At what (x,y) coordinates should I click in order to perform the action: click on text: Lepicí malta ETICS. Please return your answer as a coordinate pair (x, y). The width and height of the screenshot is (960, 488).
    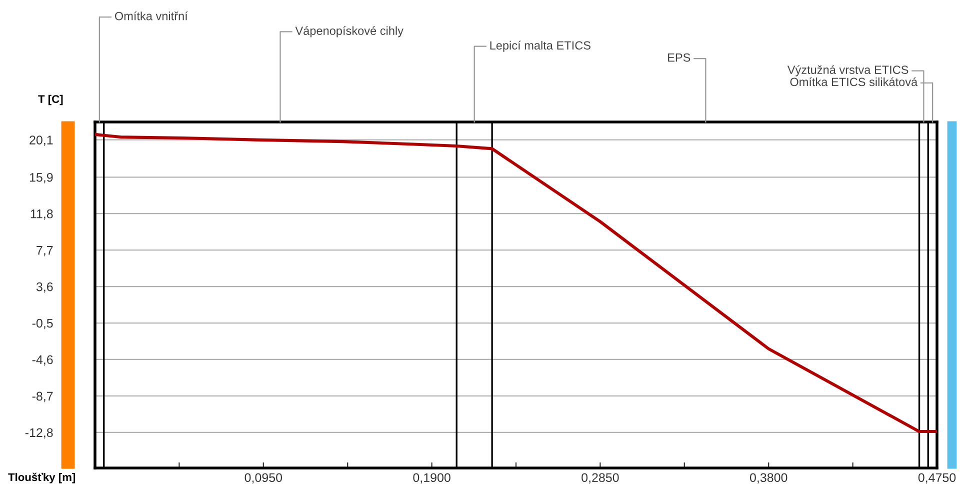
    Looking at the image, I should click on (540, 46).